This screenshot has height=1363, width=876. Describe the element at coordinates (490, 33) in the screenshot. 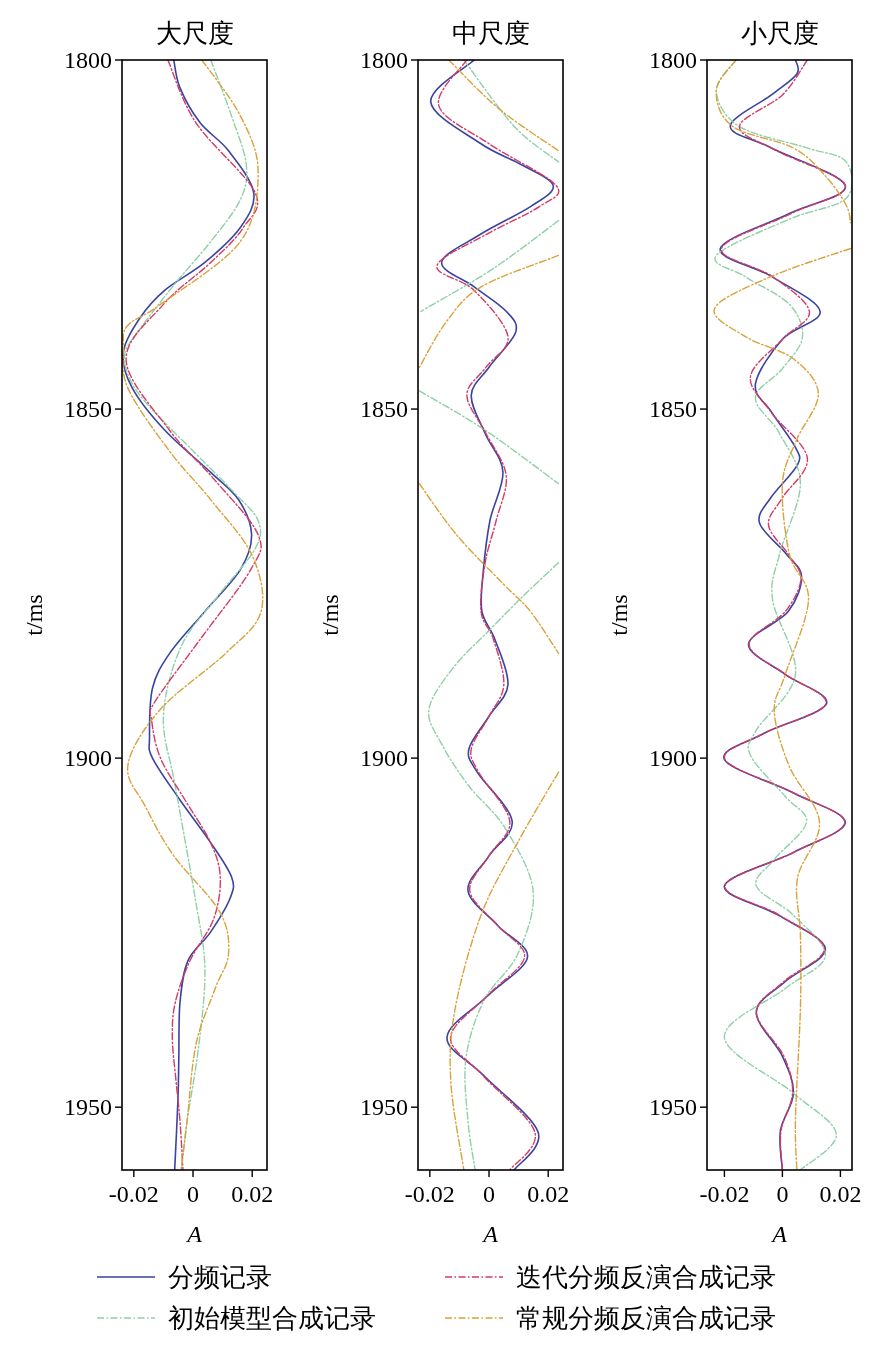

I see `chart-title: 中尺度` at that location.